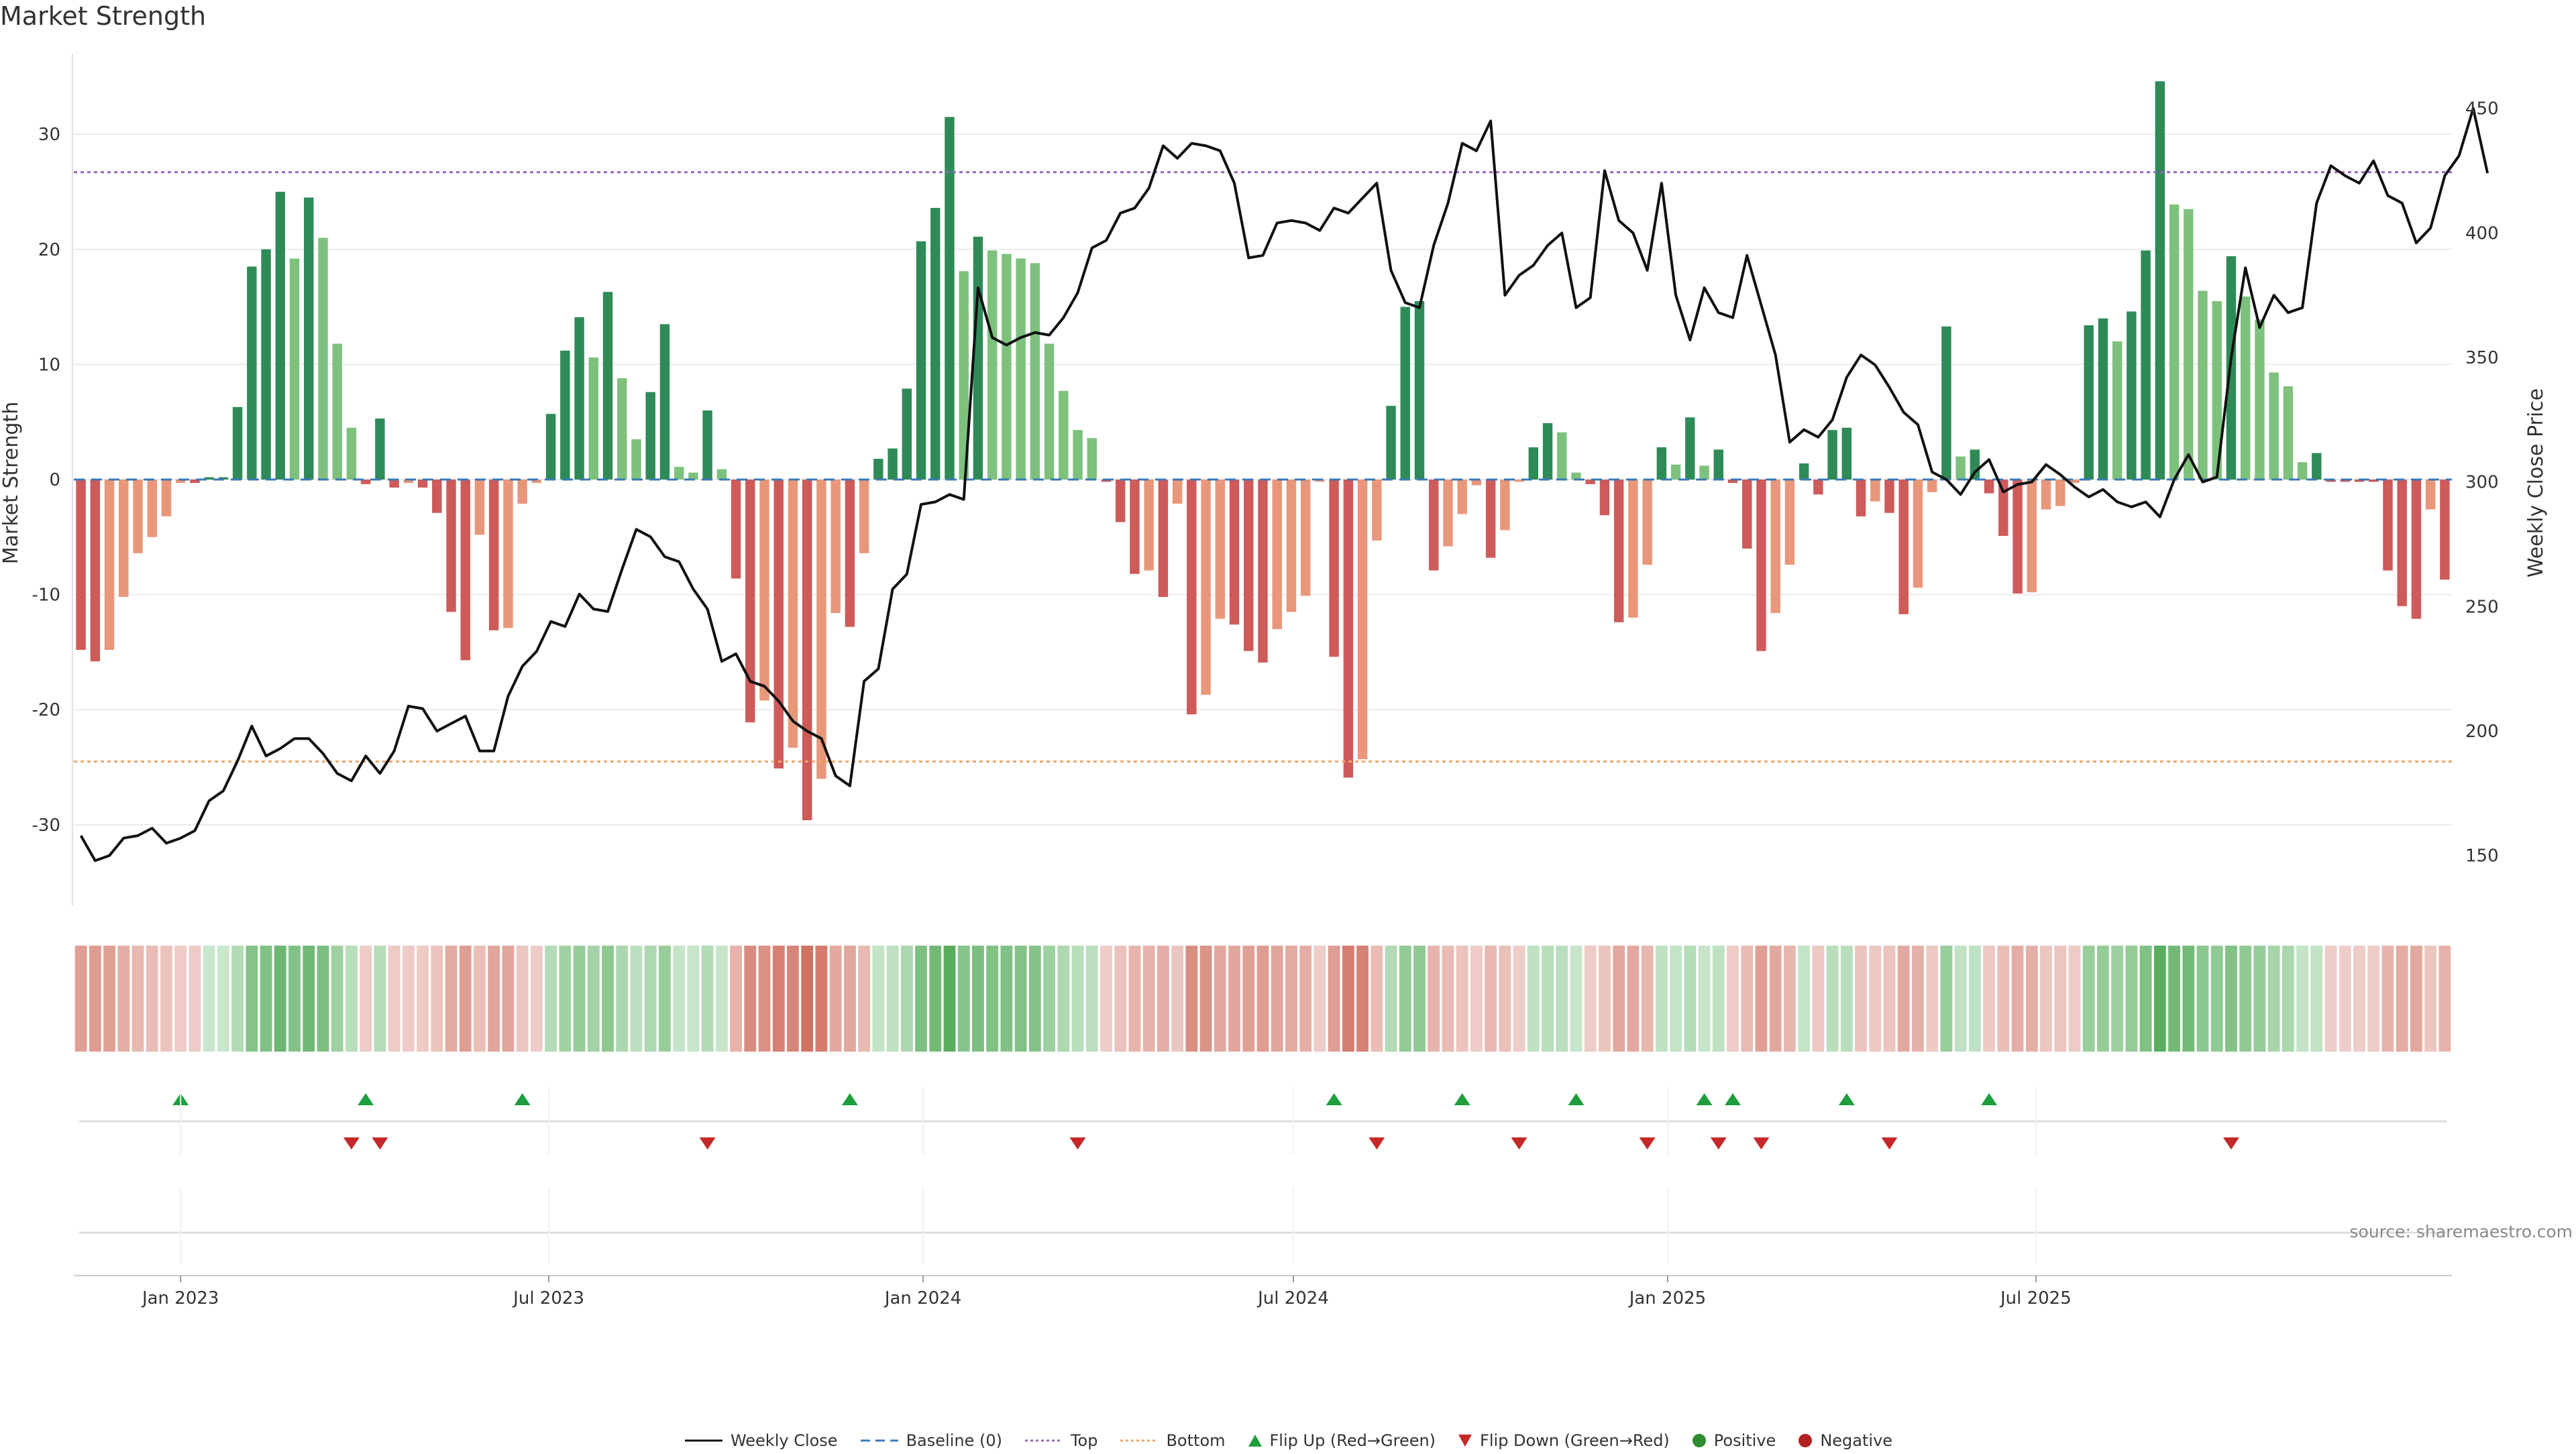 This screenshot has width=2576, height=1454. I want to click on legend-label: Weekly Close, so click(784, 1440).